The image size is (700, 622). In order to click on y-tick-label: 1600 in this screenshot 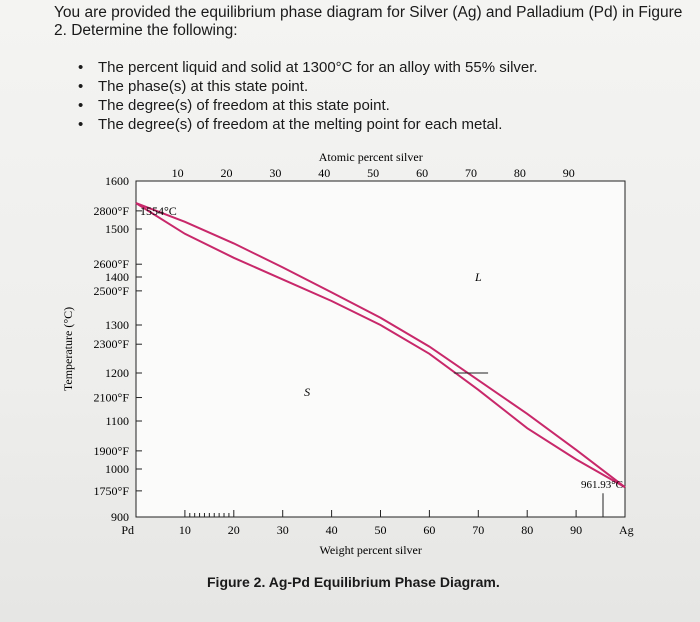, I will do `click(117, 181)`.